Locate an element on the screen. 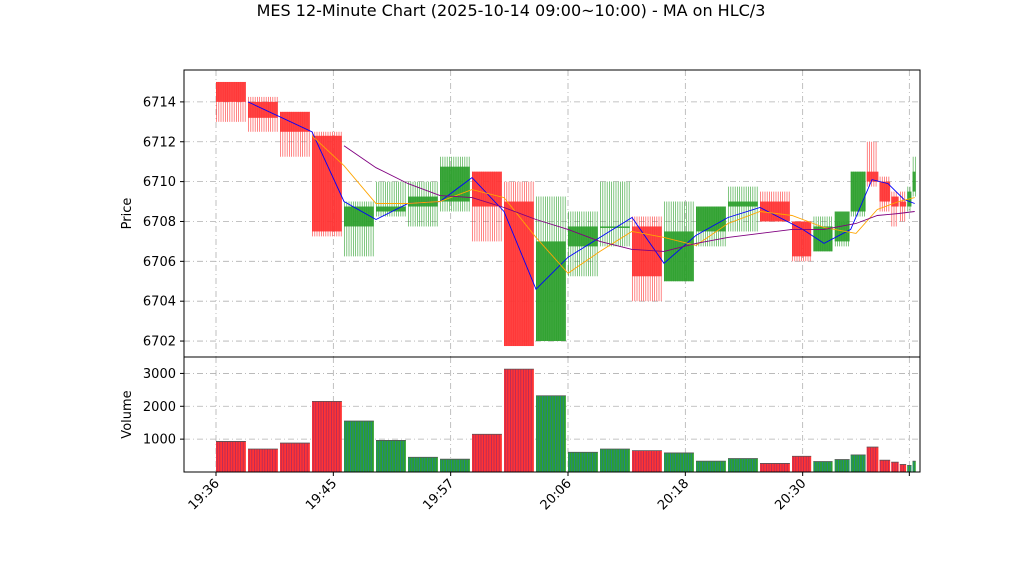 The height and width of the screenshot is (575, 1022). price-tick-label: 6706 is located at coordinates (159, 262).